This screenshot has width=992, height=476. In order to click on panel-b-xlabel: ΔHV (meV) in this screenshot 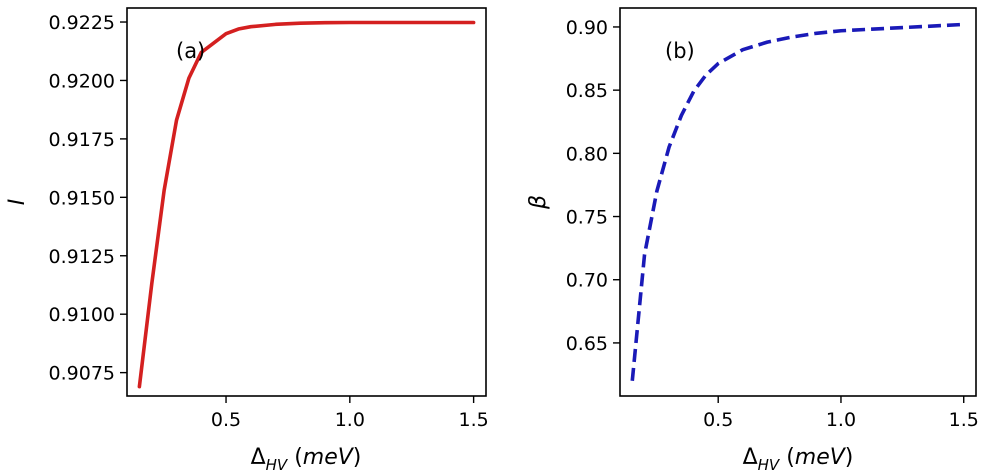, I will do `click(798, 459)`.